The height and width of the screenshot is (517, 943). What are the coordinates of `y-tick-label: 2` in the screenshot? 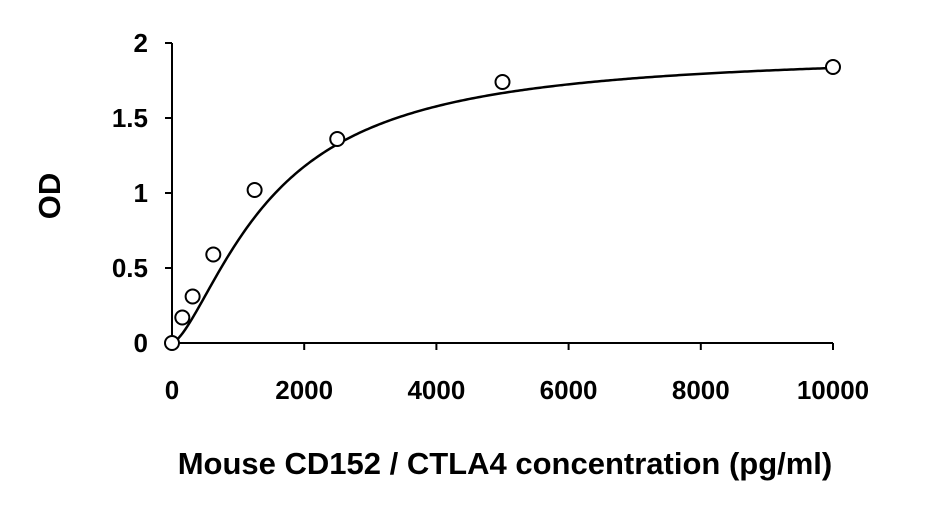 It's located at (141, 43).